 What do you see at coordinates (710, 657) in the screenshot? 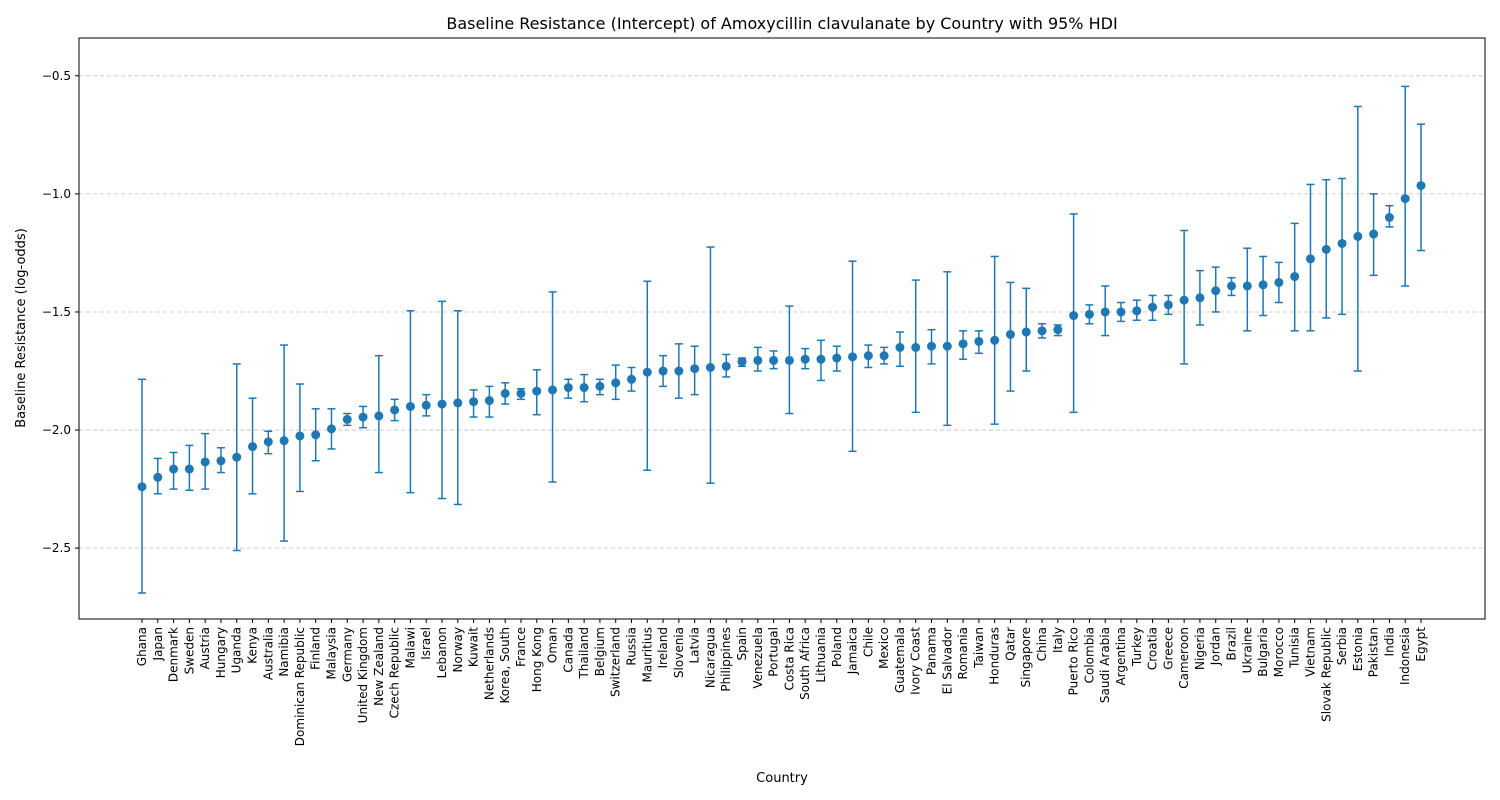
I see `x-tick-label: Nicaragua` at bounding box center [710, 657].